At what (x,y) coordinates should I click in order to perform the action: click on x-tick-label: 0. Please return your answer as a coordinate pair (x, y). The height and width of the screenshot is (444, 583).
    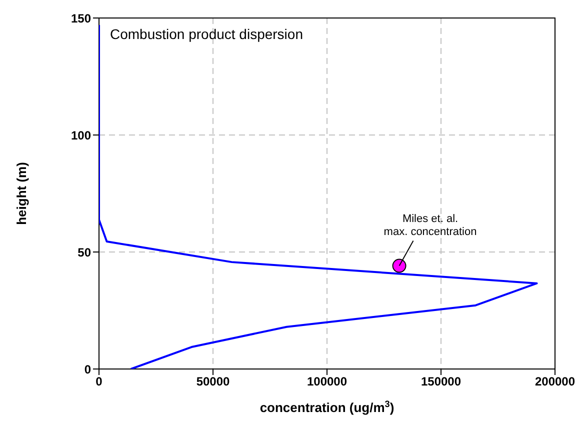
    Looking at the image, I should click on (99, 381).